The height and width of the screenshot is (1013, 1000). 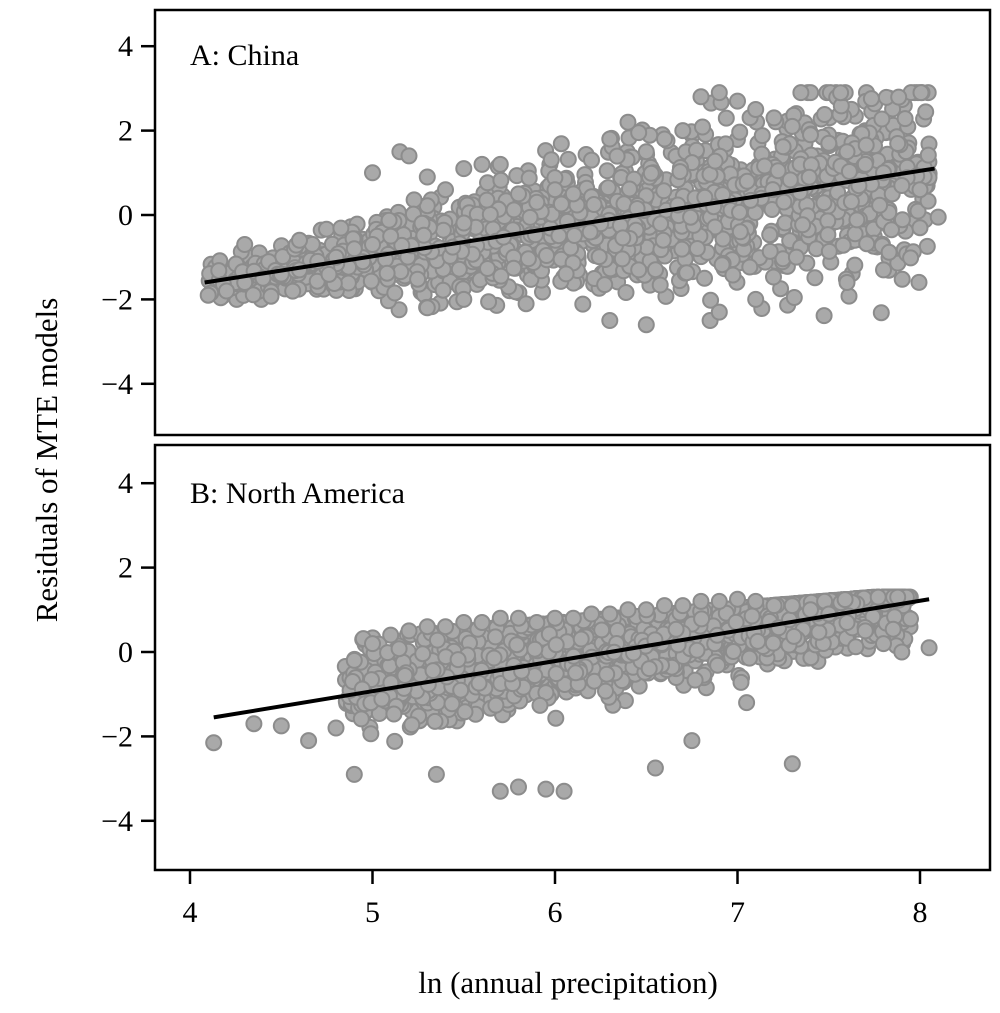 What do you see at coordinates (555, 912) in the screenshot?
I see `x-tick-label: 6` at bounding box center [555, 912].